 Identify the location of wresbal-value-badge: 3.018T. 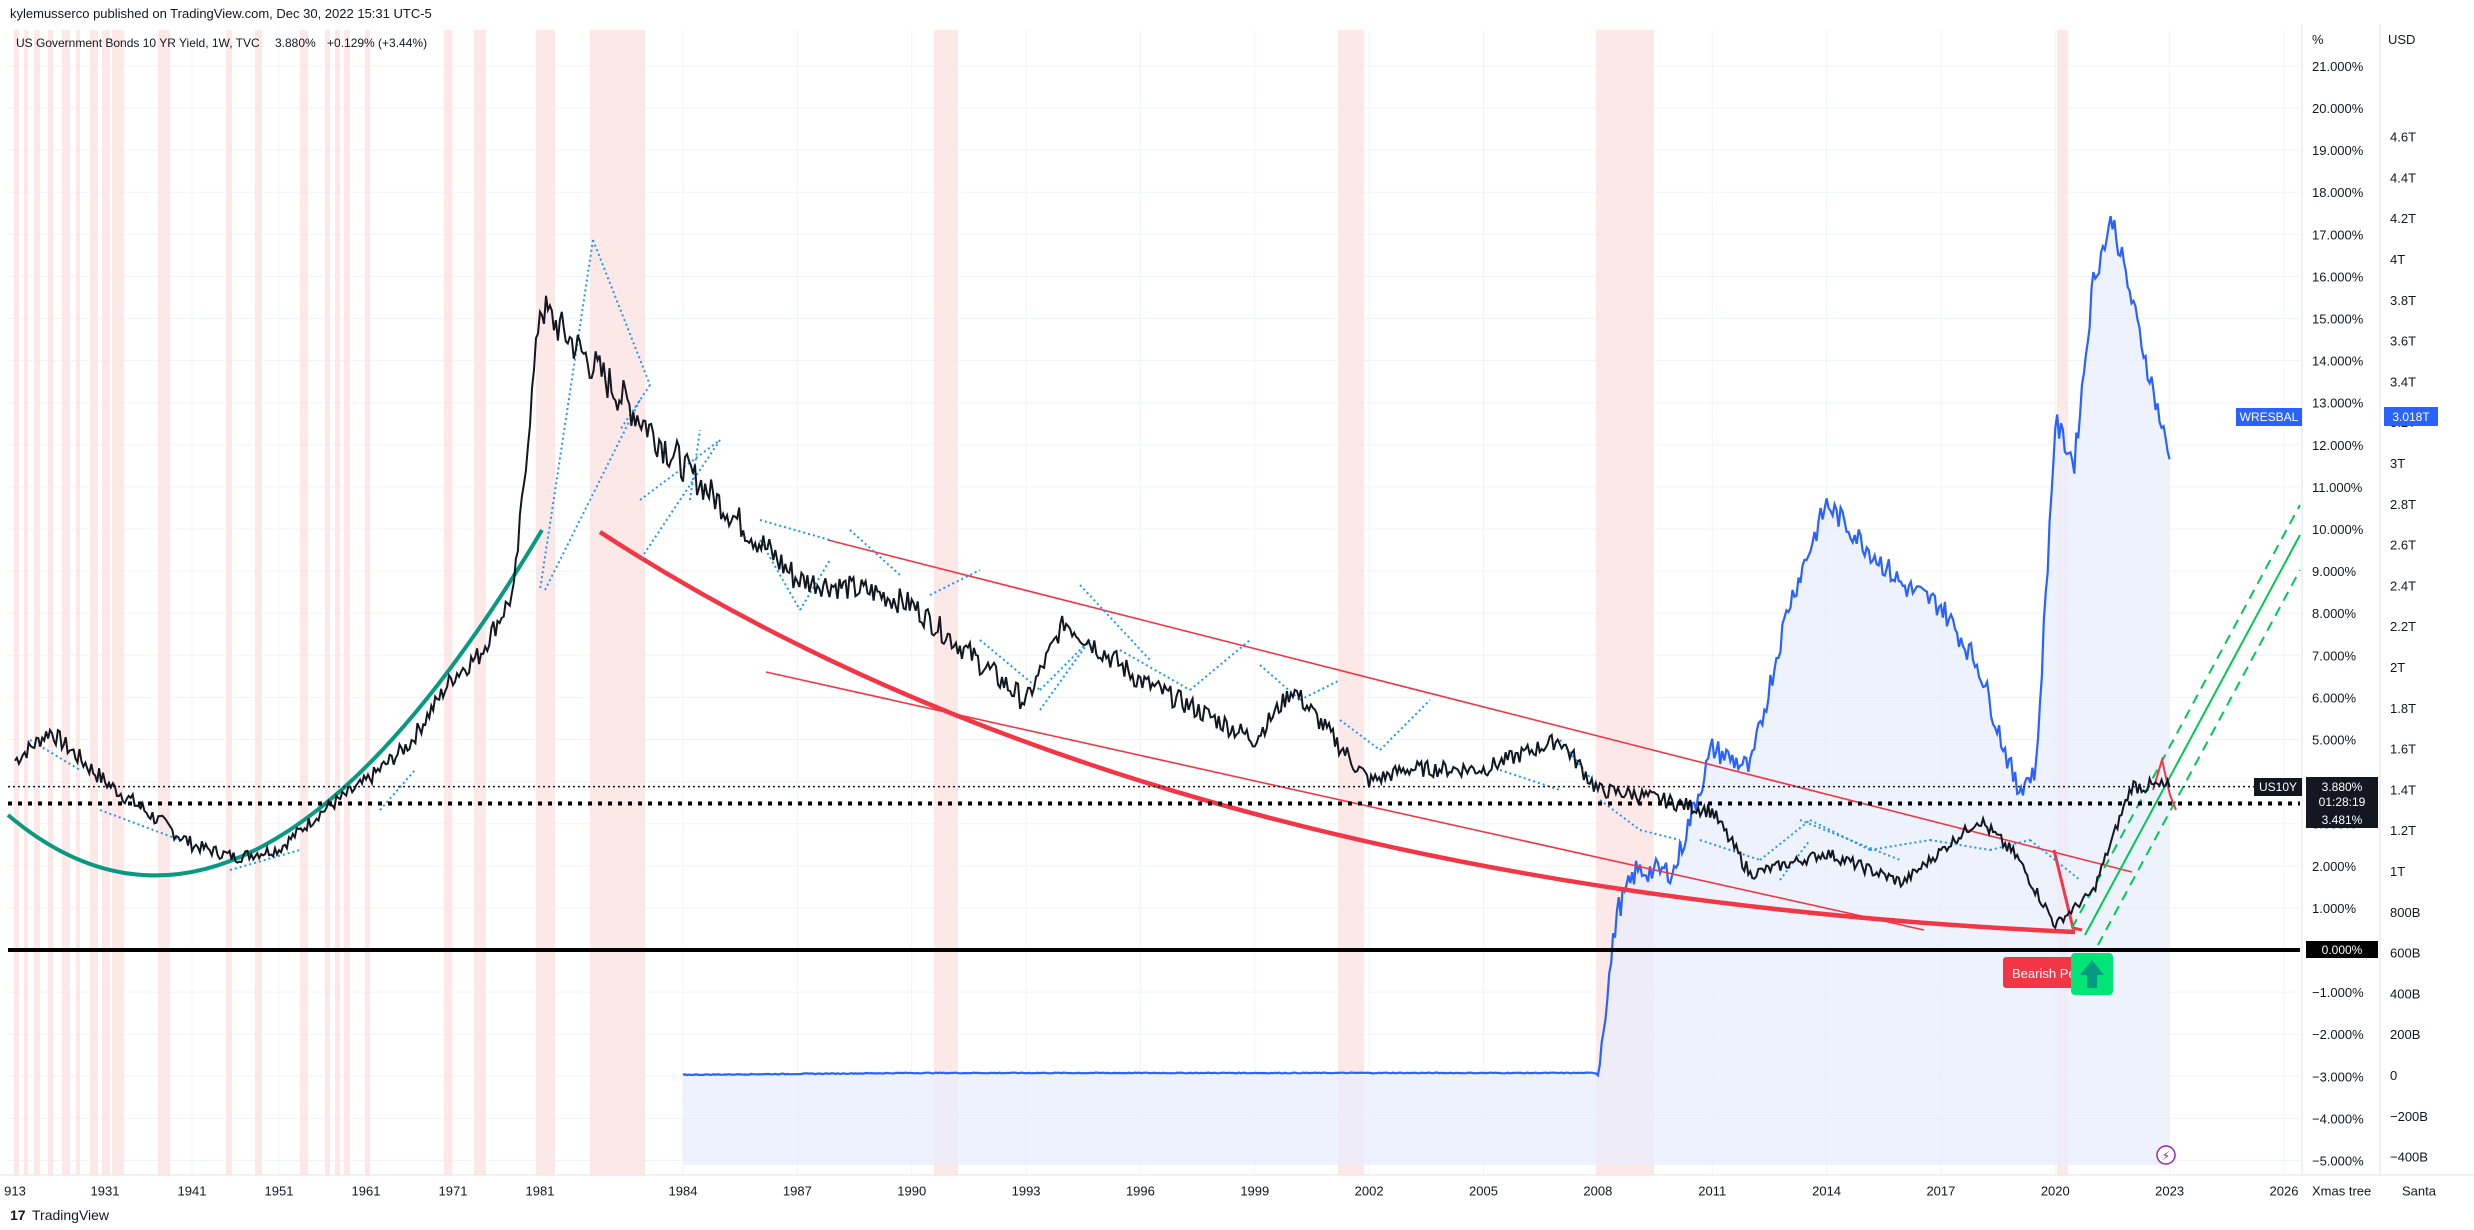
(2411, 416).